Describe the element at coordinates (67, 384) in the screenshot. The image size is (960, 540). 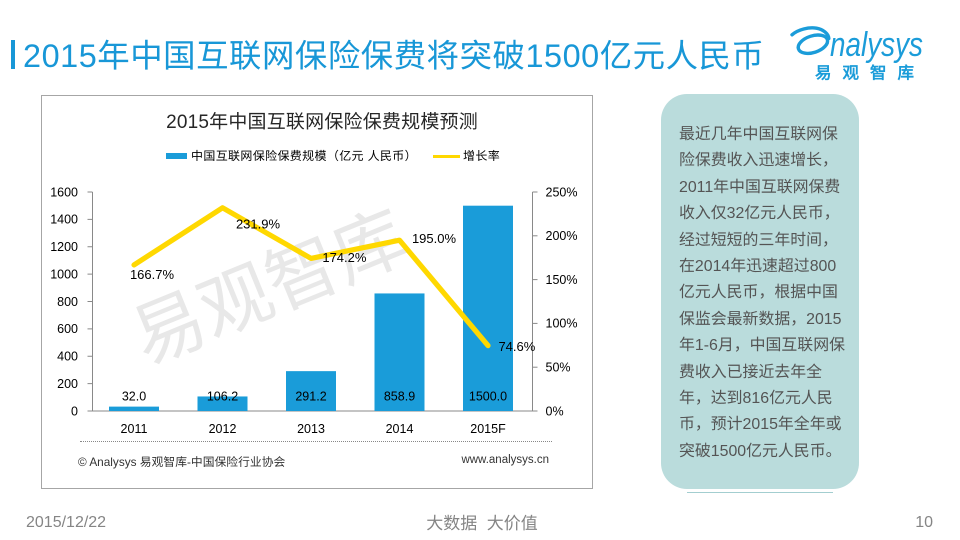
I see `svg-text: 200` at that location.